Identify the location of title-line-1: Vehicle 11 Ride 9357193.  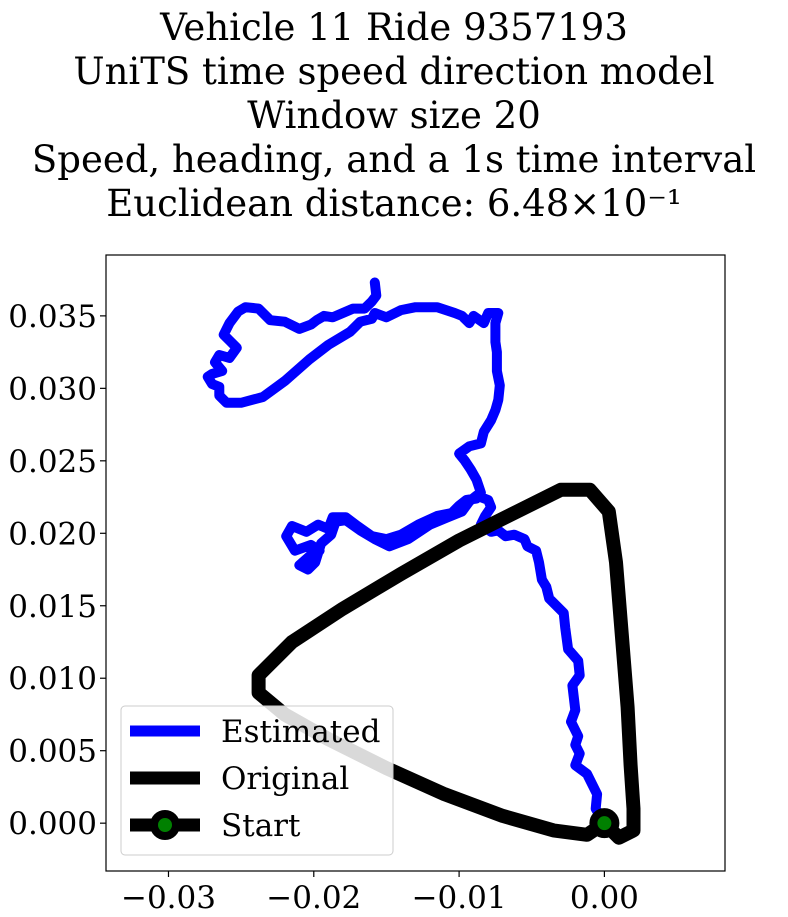
(394, 27).